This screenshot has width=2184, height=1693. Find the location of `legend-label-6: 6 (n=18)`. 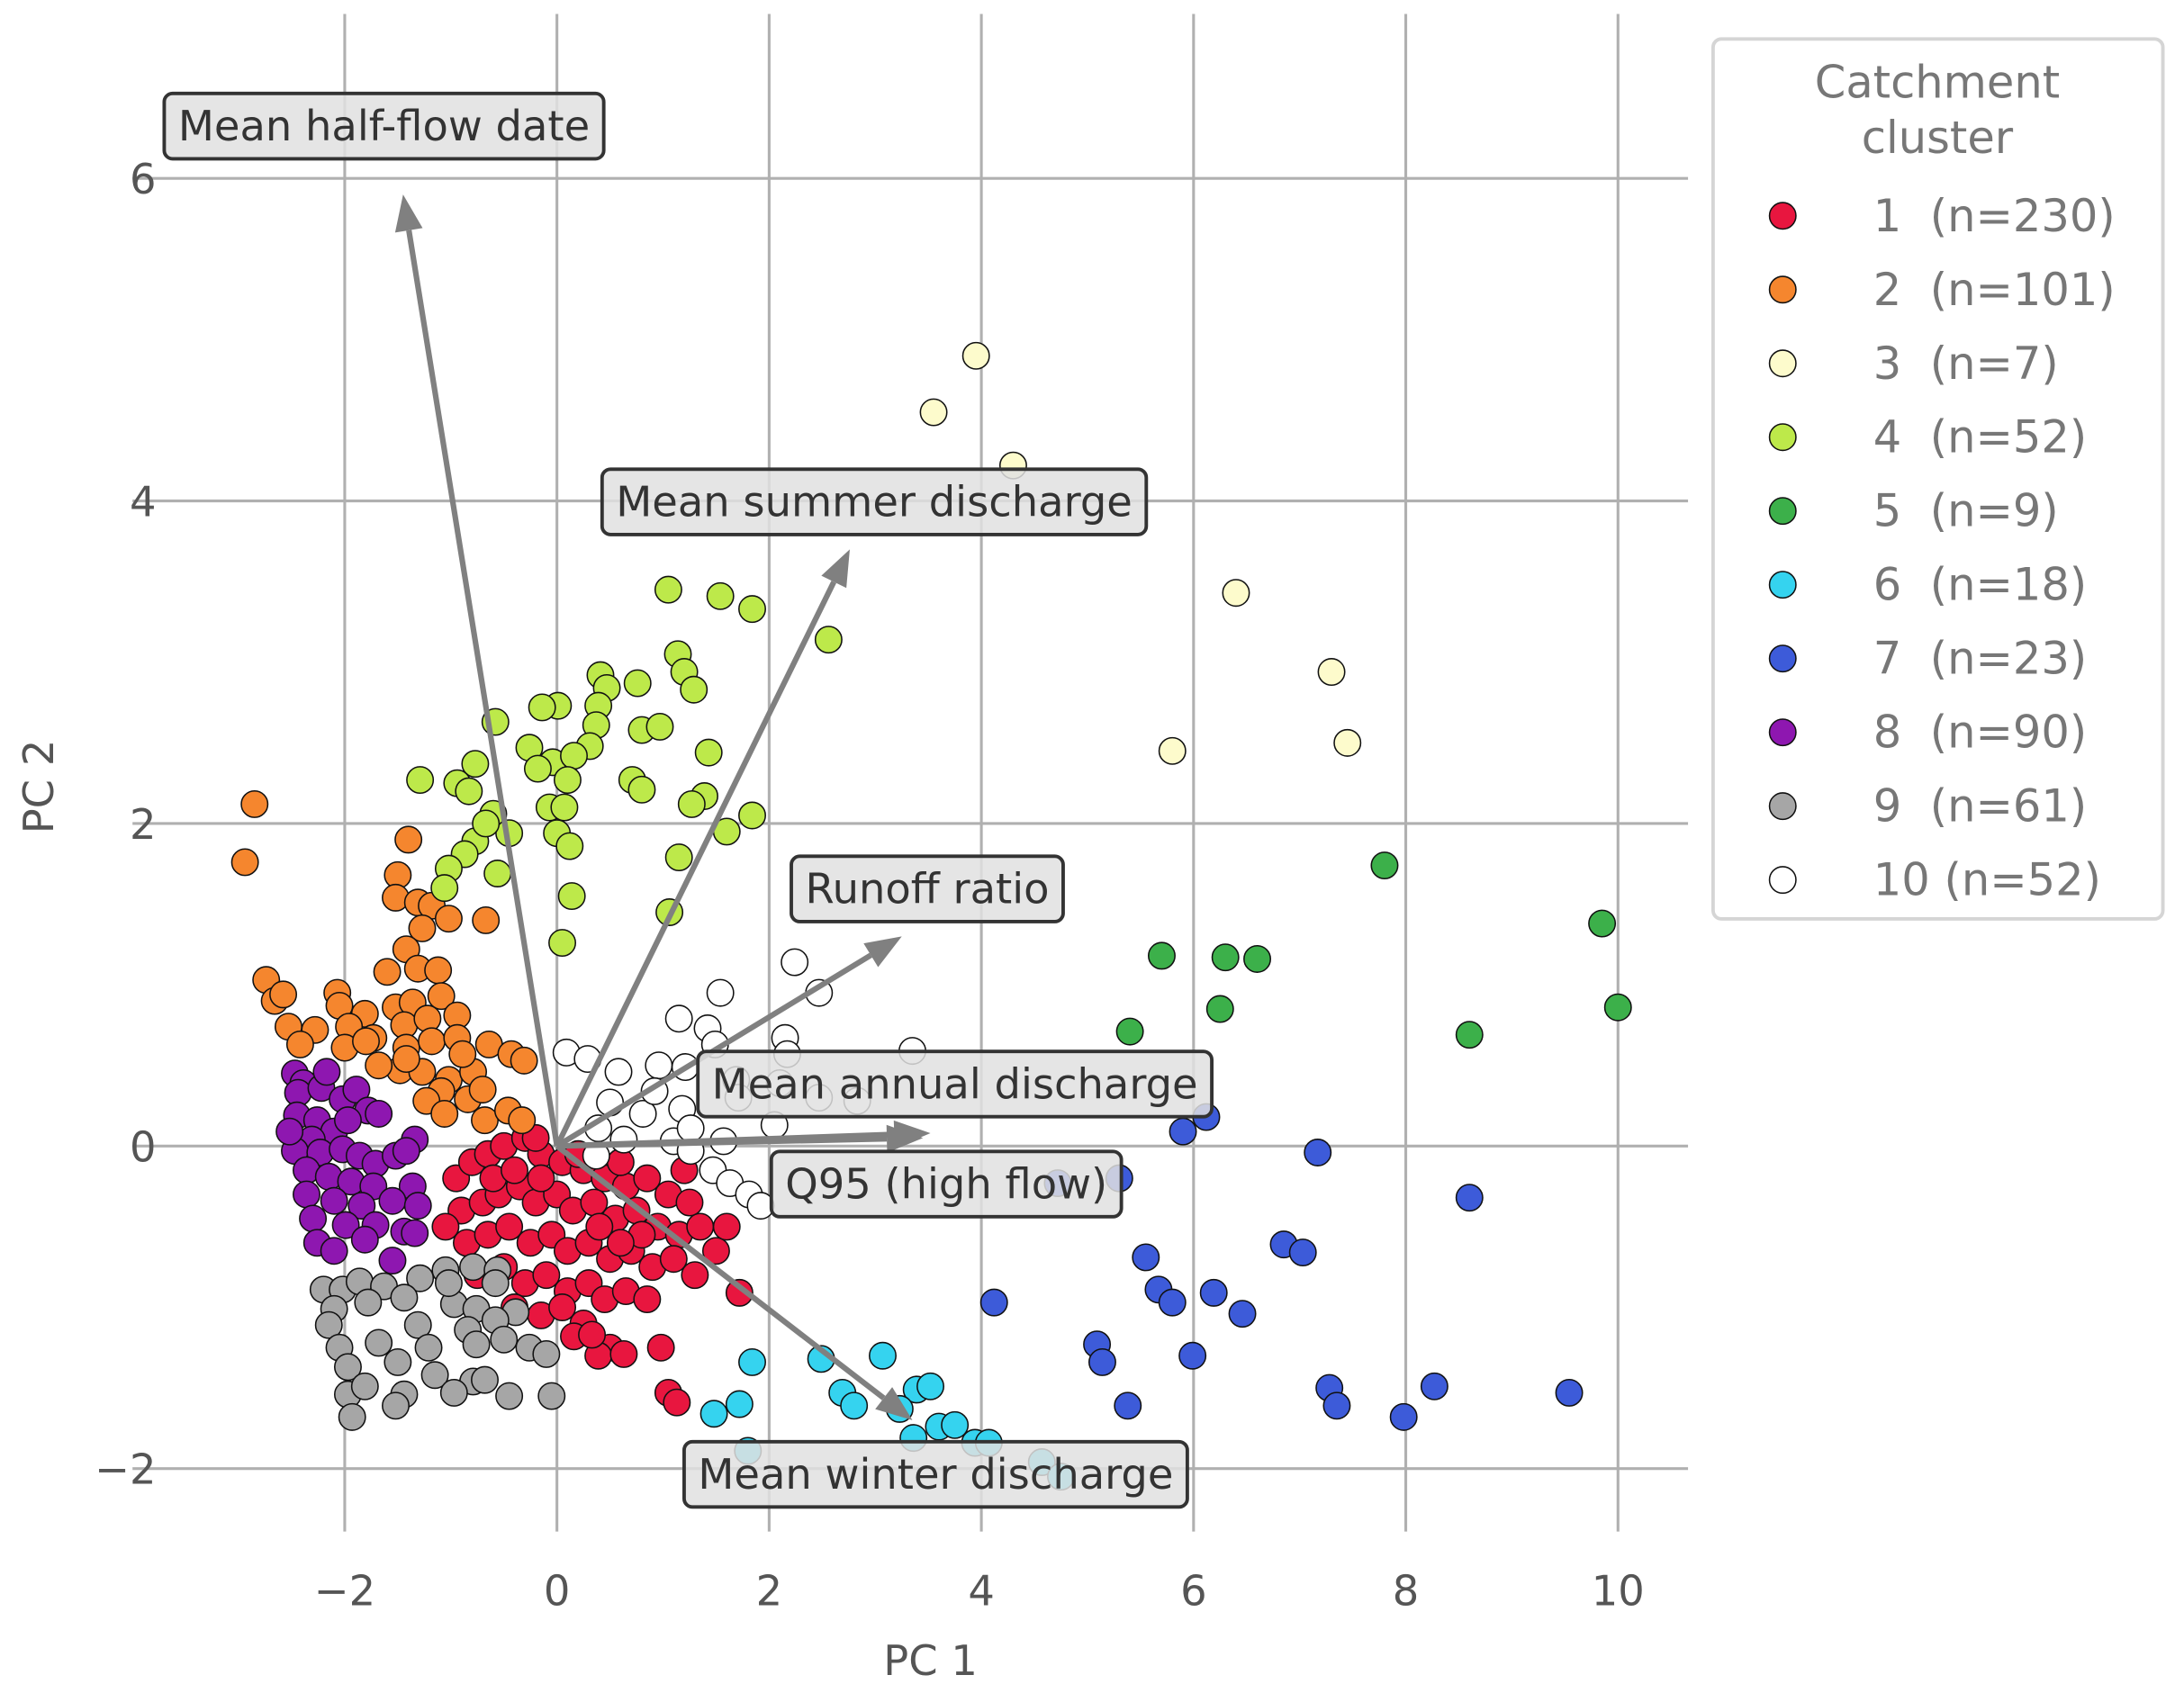

legend-label-6: 6 (n=18) is located at coordinates (1980, 585).